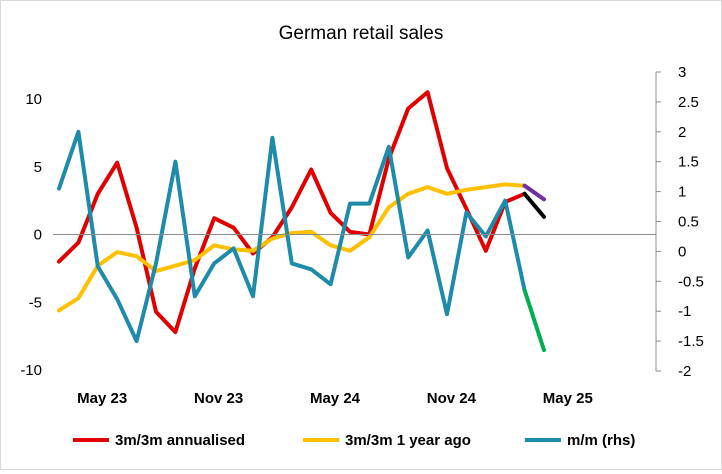 The width and height of the screenshot is (722, 474). I want to click on right-axis-tick-label: 0, so click(682, 251).